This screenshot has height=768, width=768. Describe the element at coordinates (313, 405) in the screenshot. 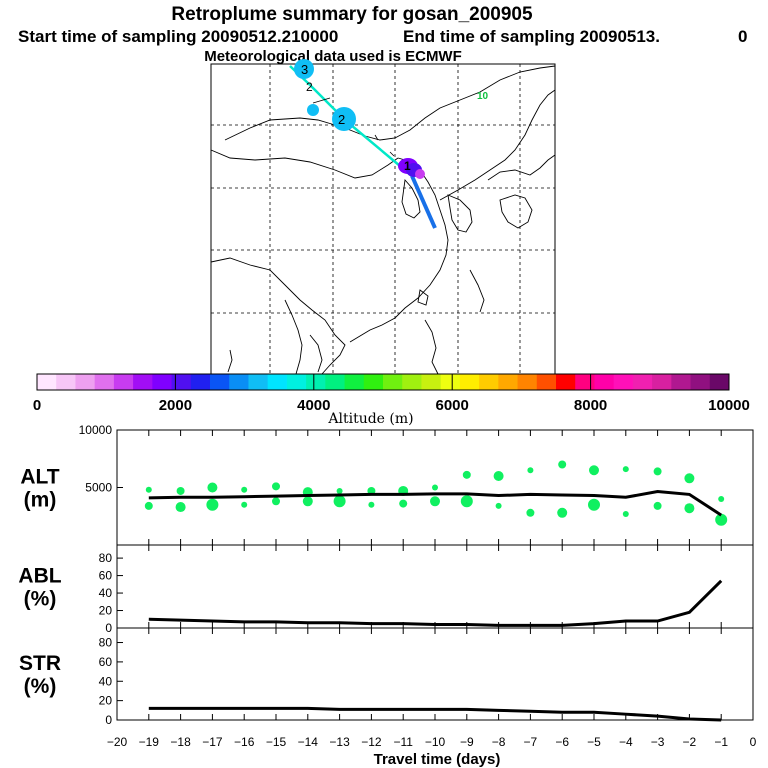

I see `colorbar-tick-label: 4000` at that location.